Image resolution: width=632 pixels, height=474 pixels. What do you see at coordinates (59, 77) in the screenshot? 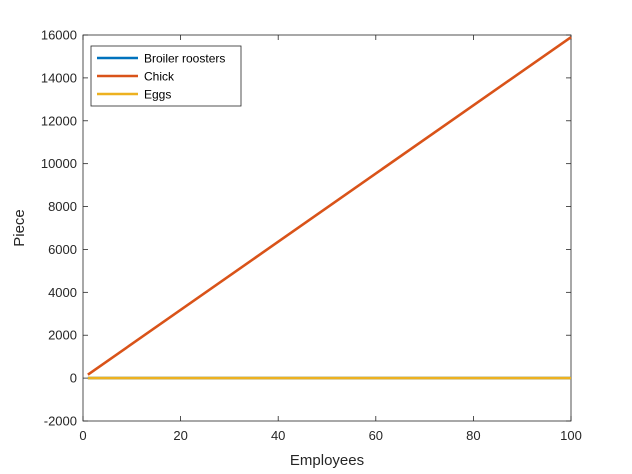
I see `y-tick-label: 14000` at bounding box center [59, 77].